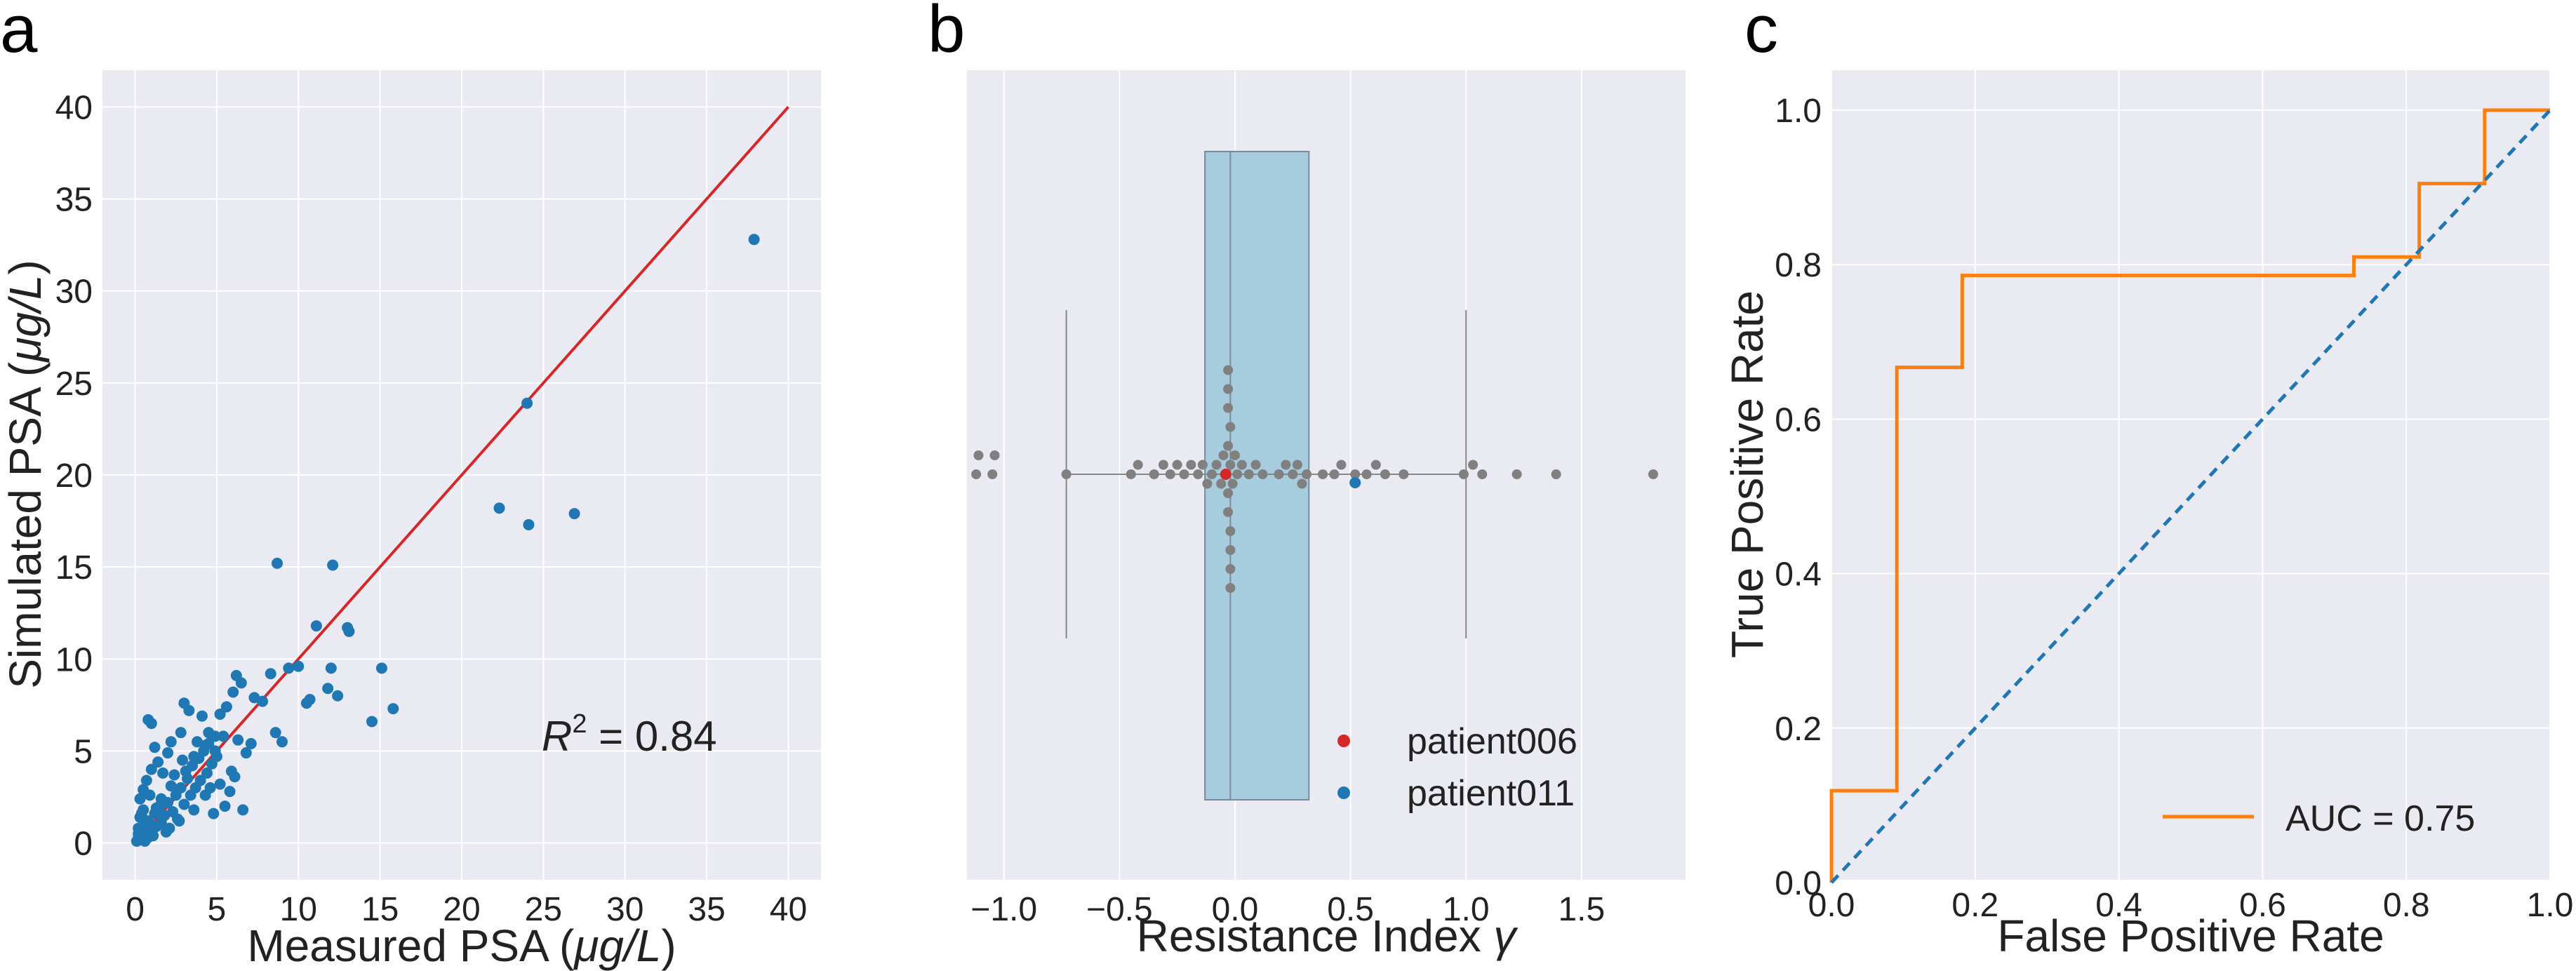 The width and height of the screenshot is (2576, 971). What do you see at coordinates (74, 384) in the screenshot?
I see `panel-a-y-tick-label-5: 25` at bounding box center [74, 384].